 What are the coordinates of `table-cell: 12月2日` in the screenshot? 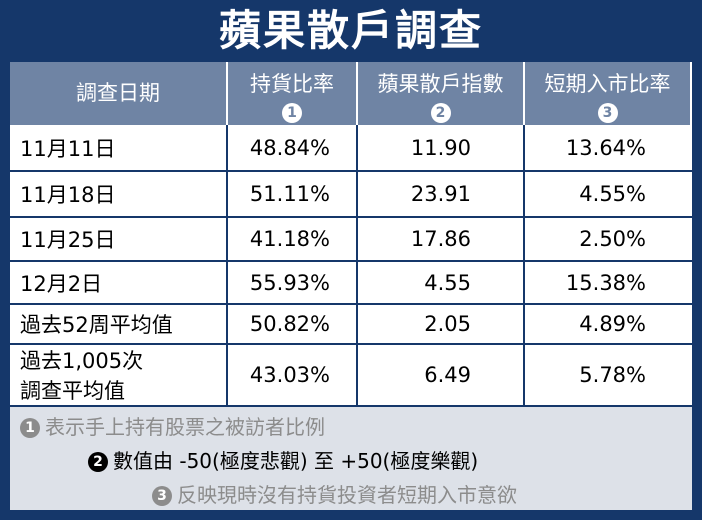 It's located at (119, 282).